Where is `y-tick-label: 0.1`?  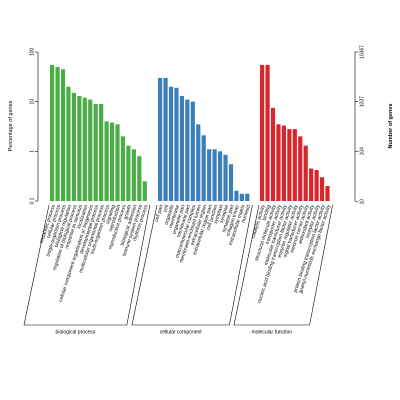 y-tick-label: 0.1 is located at coordinates (32, 200).